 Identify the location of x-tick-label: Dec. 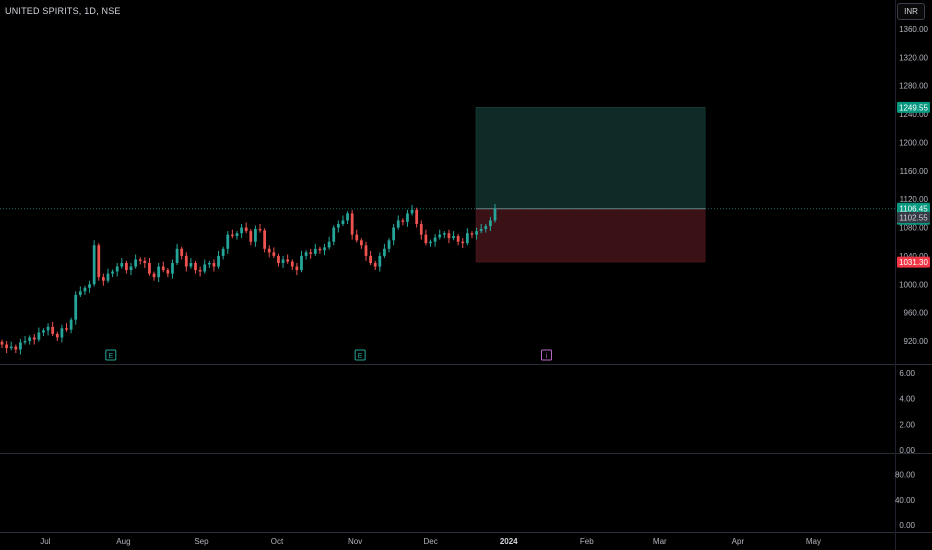
(431, 541).